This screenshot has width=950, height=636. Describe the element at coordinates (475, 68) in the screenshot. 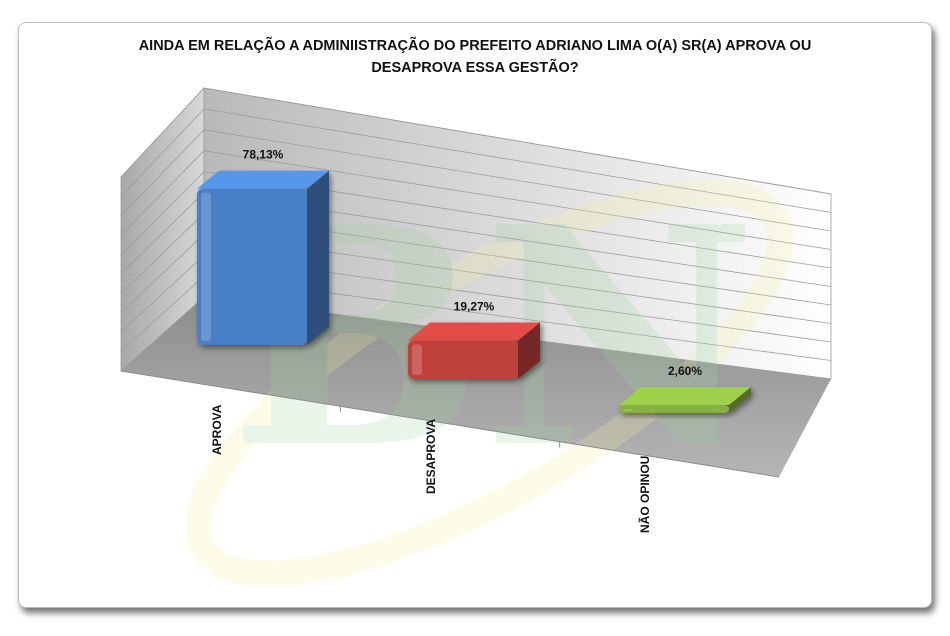

I see `chart-title-line-2: DESAPROVA ESSA GESTÃO?` at that location.